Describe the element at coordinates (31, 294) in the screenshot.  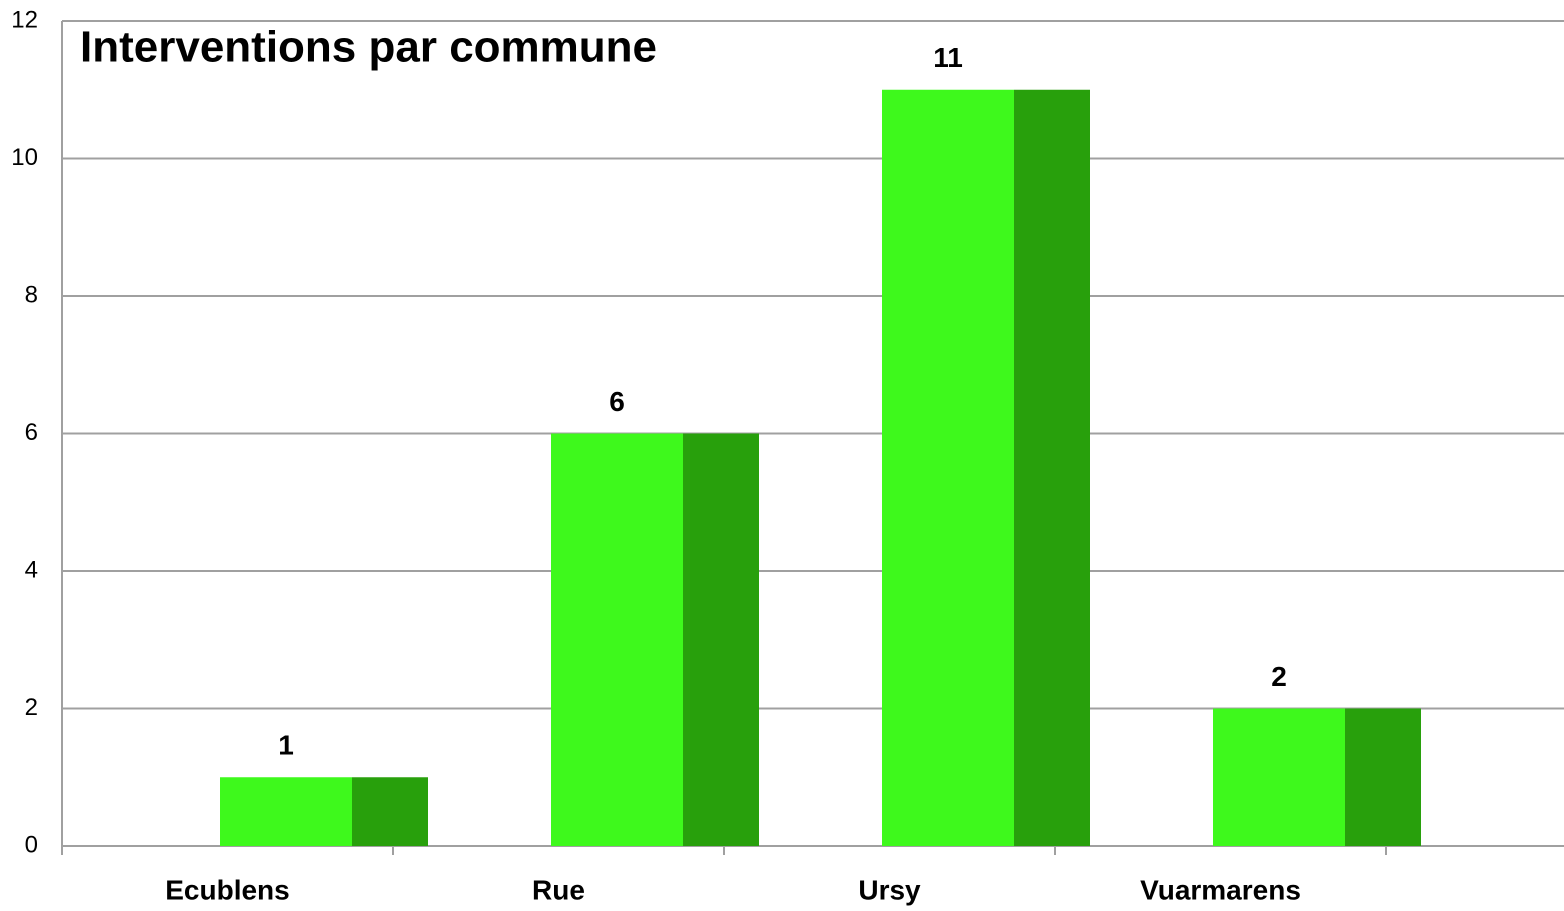
I see `y-tick-label: 8` at that location.